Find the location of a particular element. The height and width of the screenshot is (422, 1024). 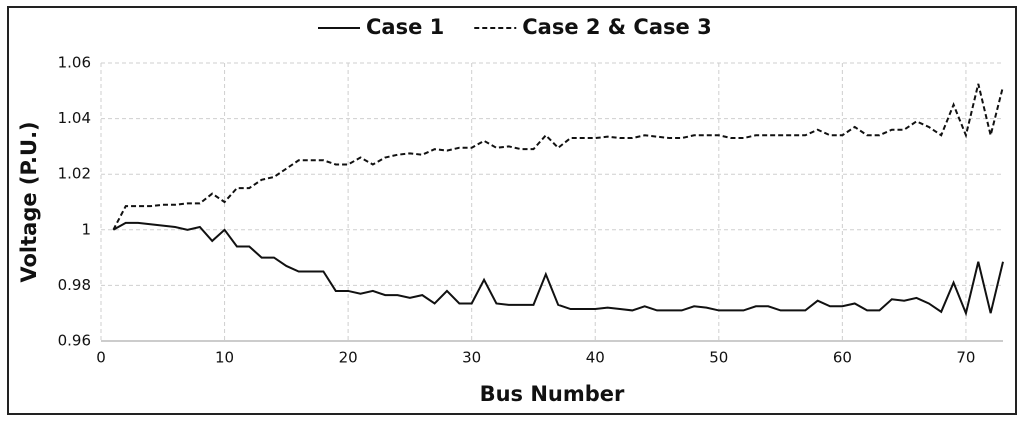

y-axis-label: Voltage (P.U.) is located at coordinates (29, 201).